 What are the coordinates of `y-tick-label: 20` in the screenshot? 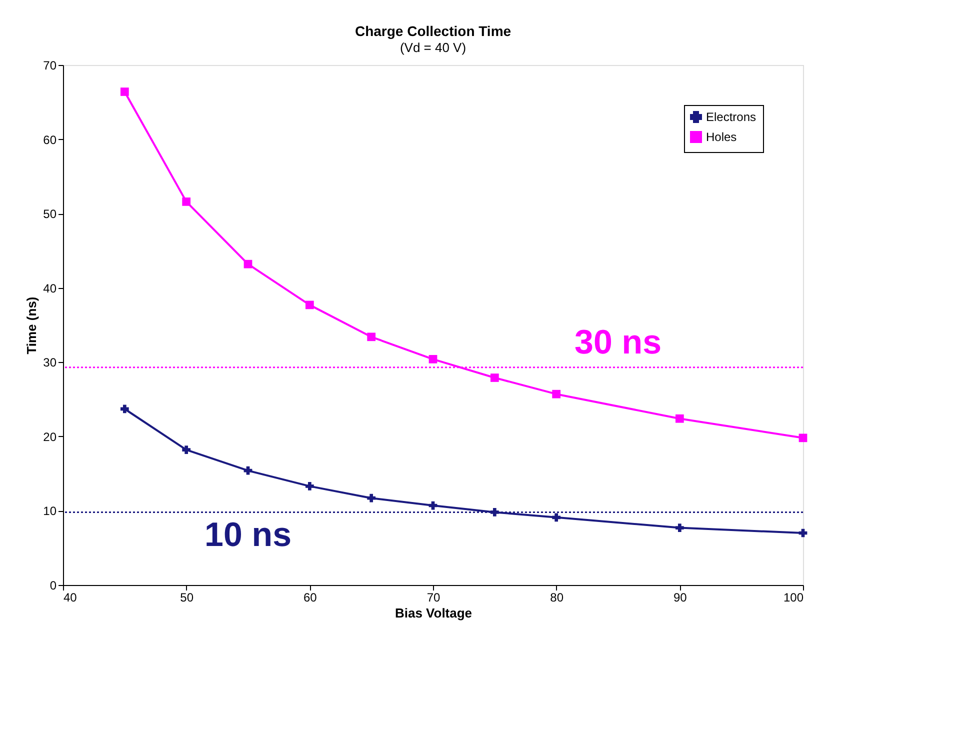 It's located at (50, 437).